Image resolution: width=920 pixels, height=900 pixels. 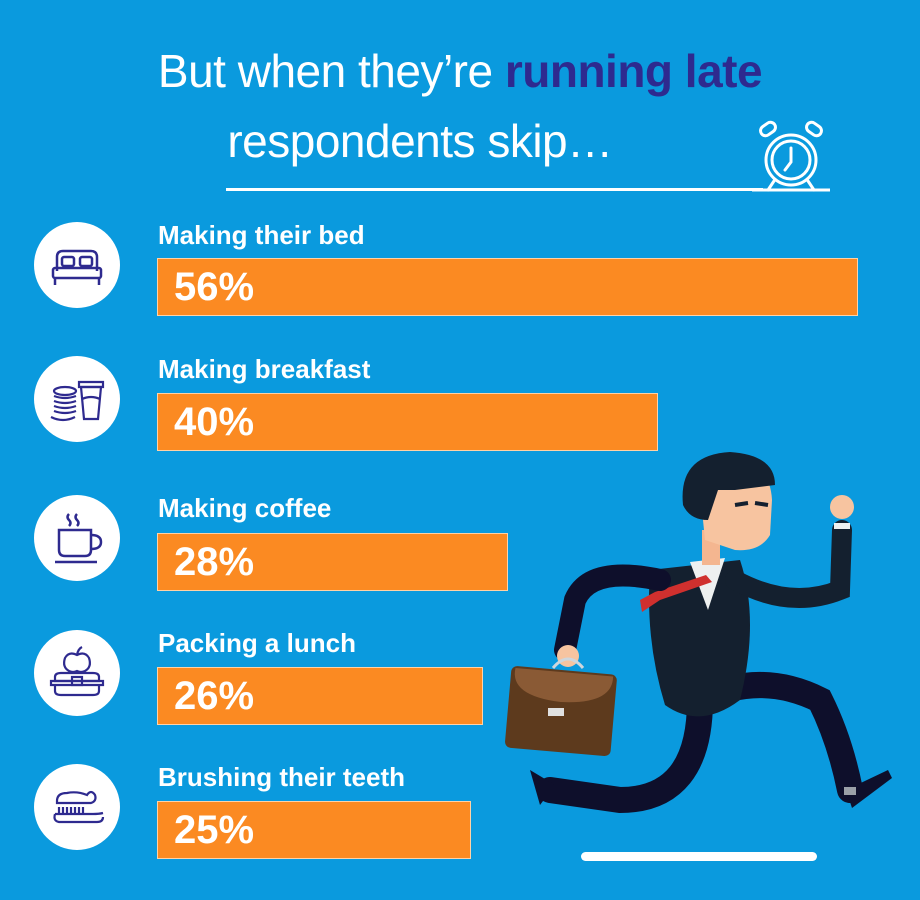 What do you see at coordinates (214, 287) in the screenshot?
I see `bar-value: 56%` at bounding box center [214, 287].